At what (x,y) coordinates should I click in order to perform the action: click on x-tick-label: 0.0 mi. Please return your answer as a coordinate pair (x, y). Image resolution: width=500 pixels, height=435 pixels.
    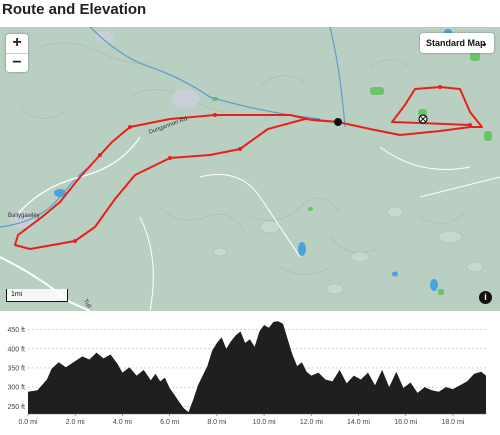
    Looking at the image, I should click on (28, 422).